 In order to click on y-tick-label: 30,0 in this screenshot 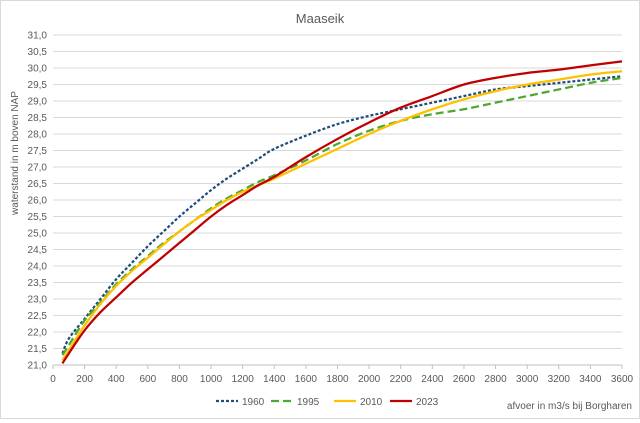, I will do `click(38, 69)`.